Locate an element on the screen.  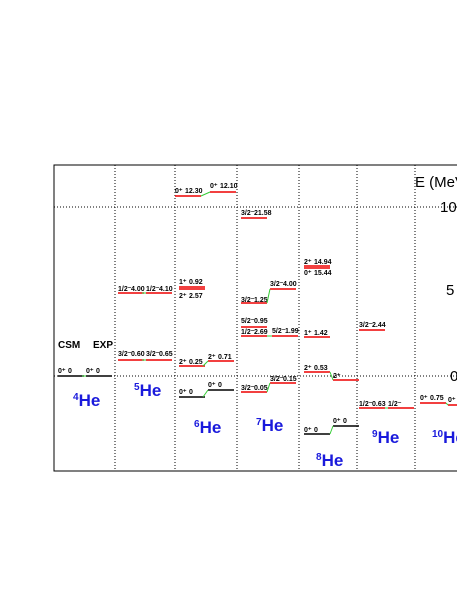
axis-tick-label: 5 is located at coordinates (450, 290).